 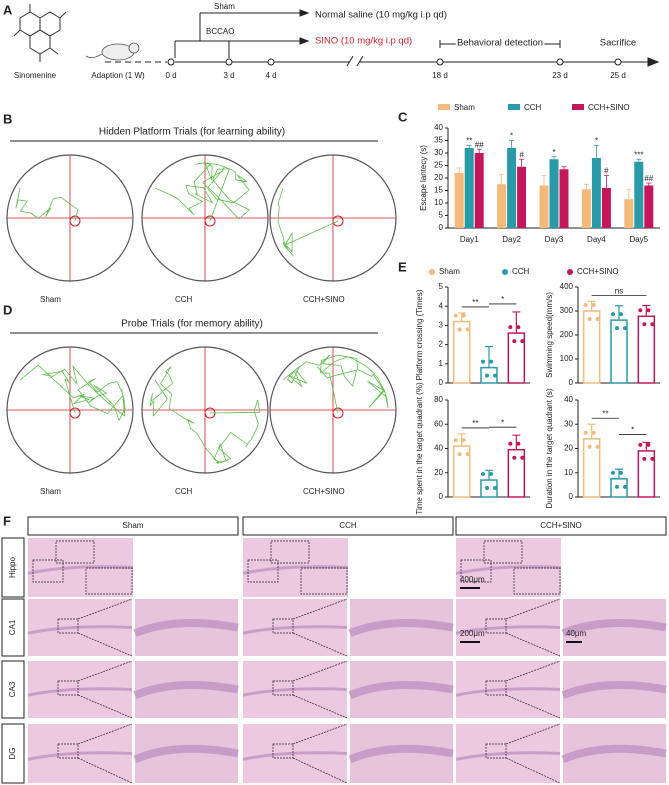 What do you see at coordinates (7, 118) in the screenshot?
I see `panel-label: B` at bounding box center [7, 118].